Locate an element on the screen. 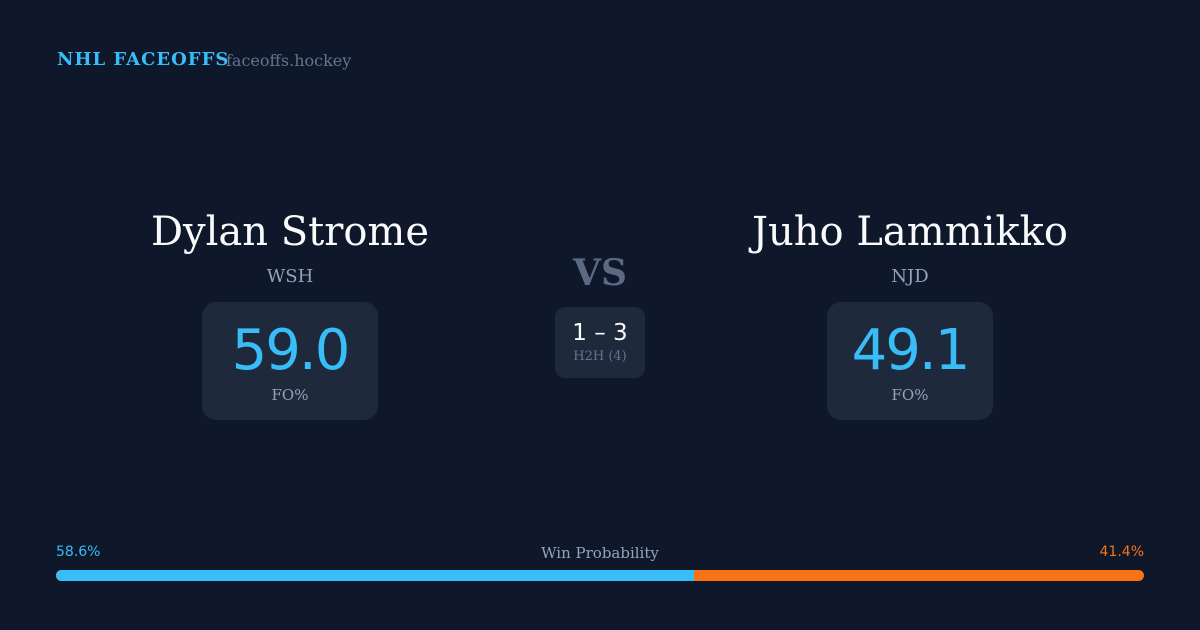 The height and width of the screenshot is (630, 1200). brand-title: NHL FACEOFFS is located at coordinates (143, 59).